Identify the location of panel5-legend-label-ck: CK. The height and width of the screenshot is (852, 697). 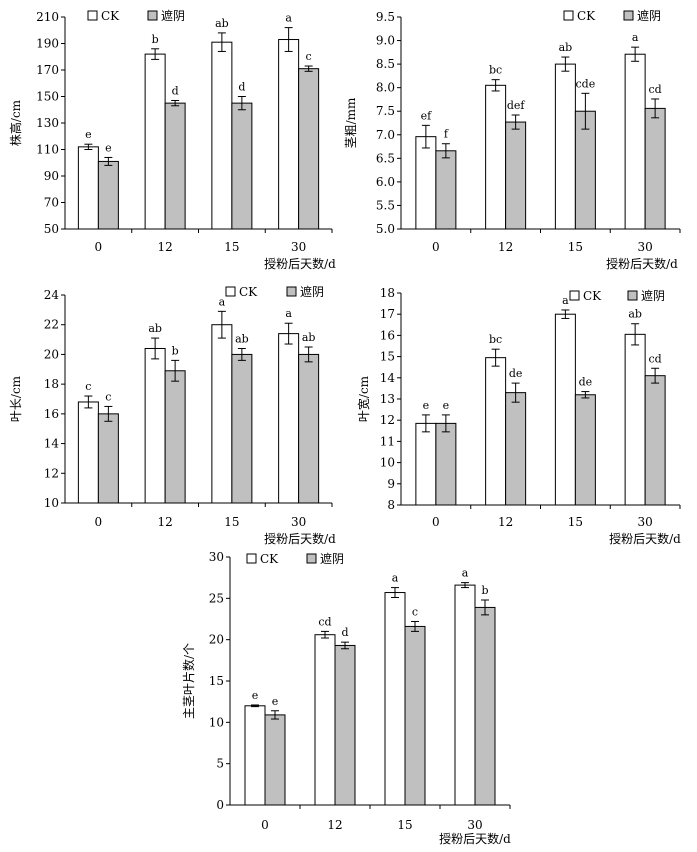
(269, 559).